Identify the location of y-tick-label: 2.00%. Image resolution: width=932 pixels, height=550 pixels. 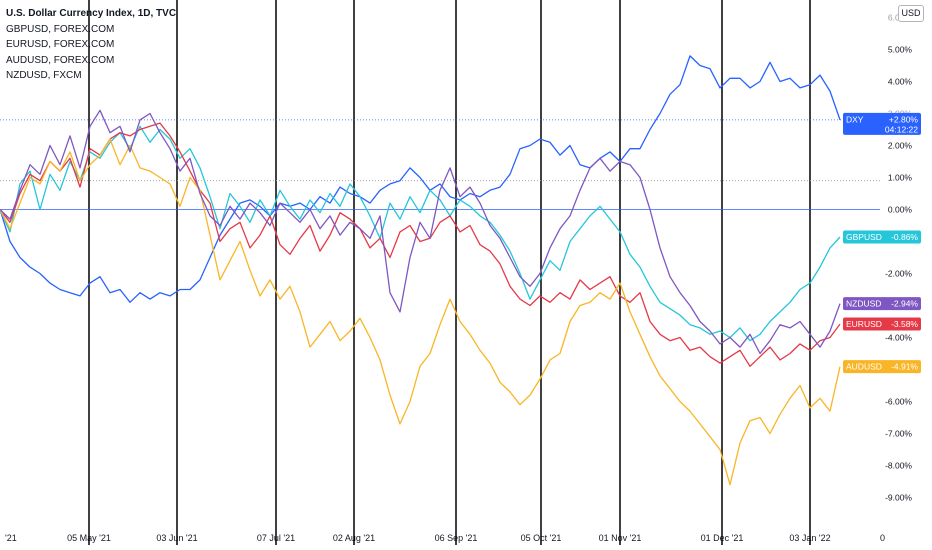
(900, 146).